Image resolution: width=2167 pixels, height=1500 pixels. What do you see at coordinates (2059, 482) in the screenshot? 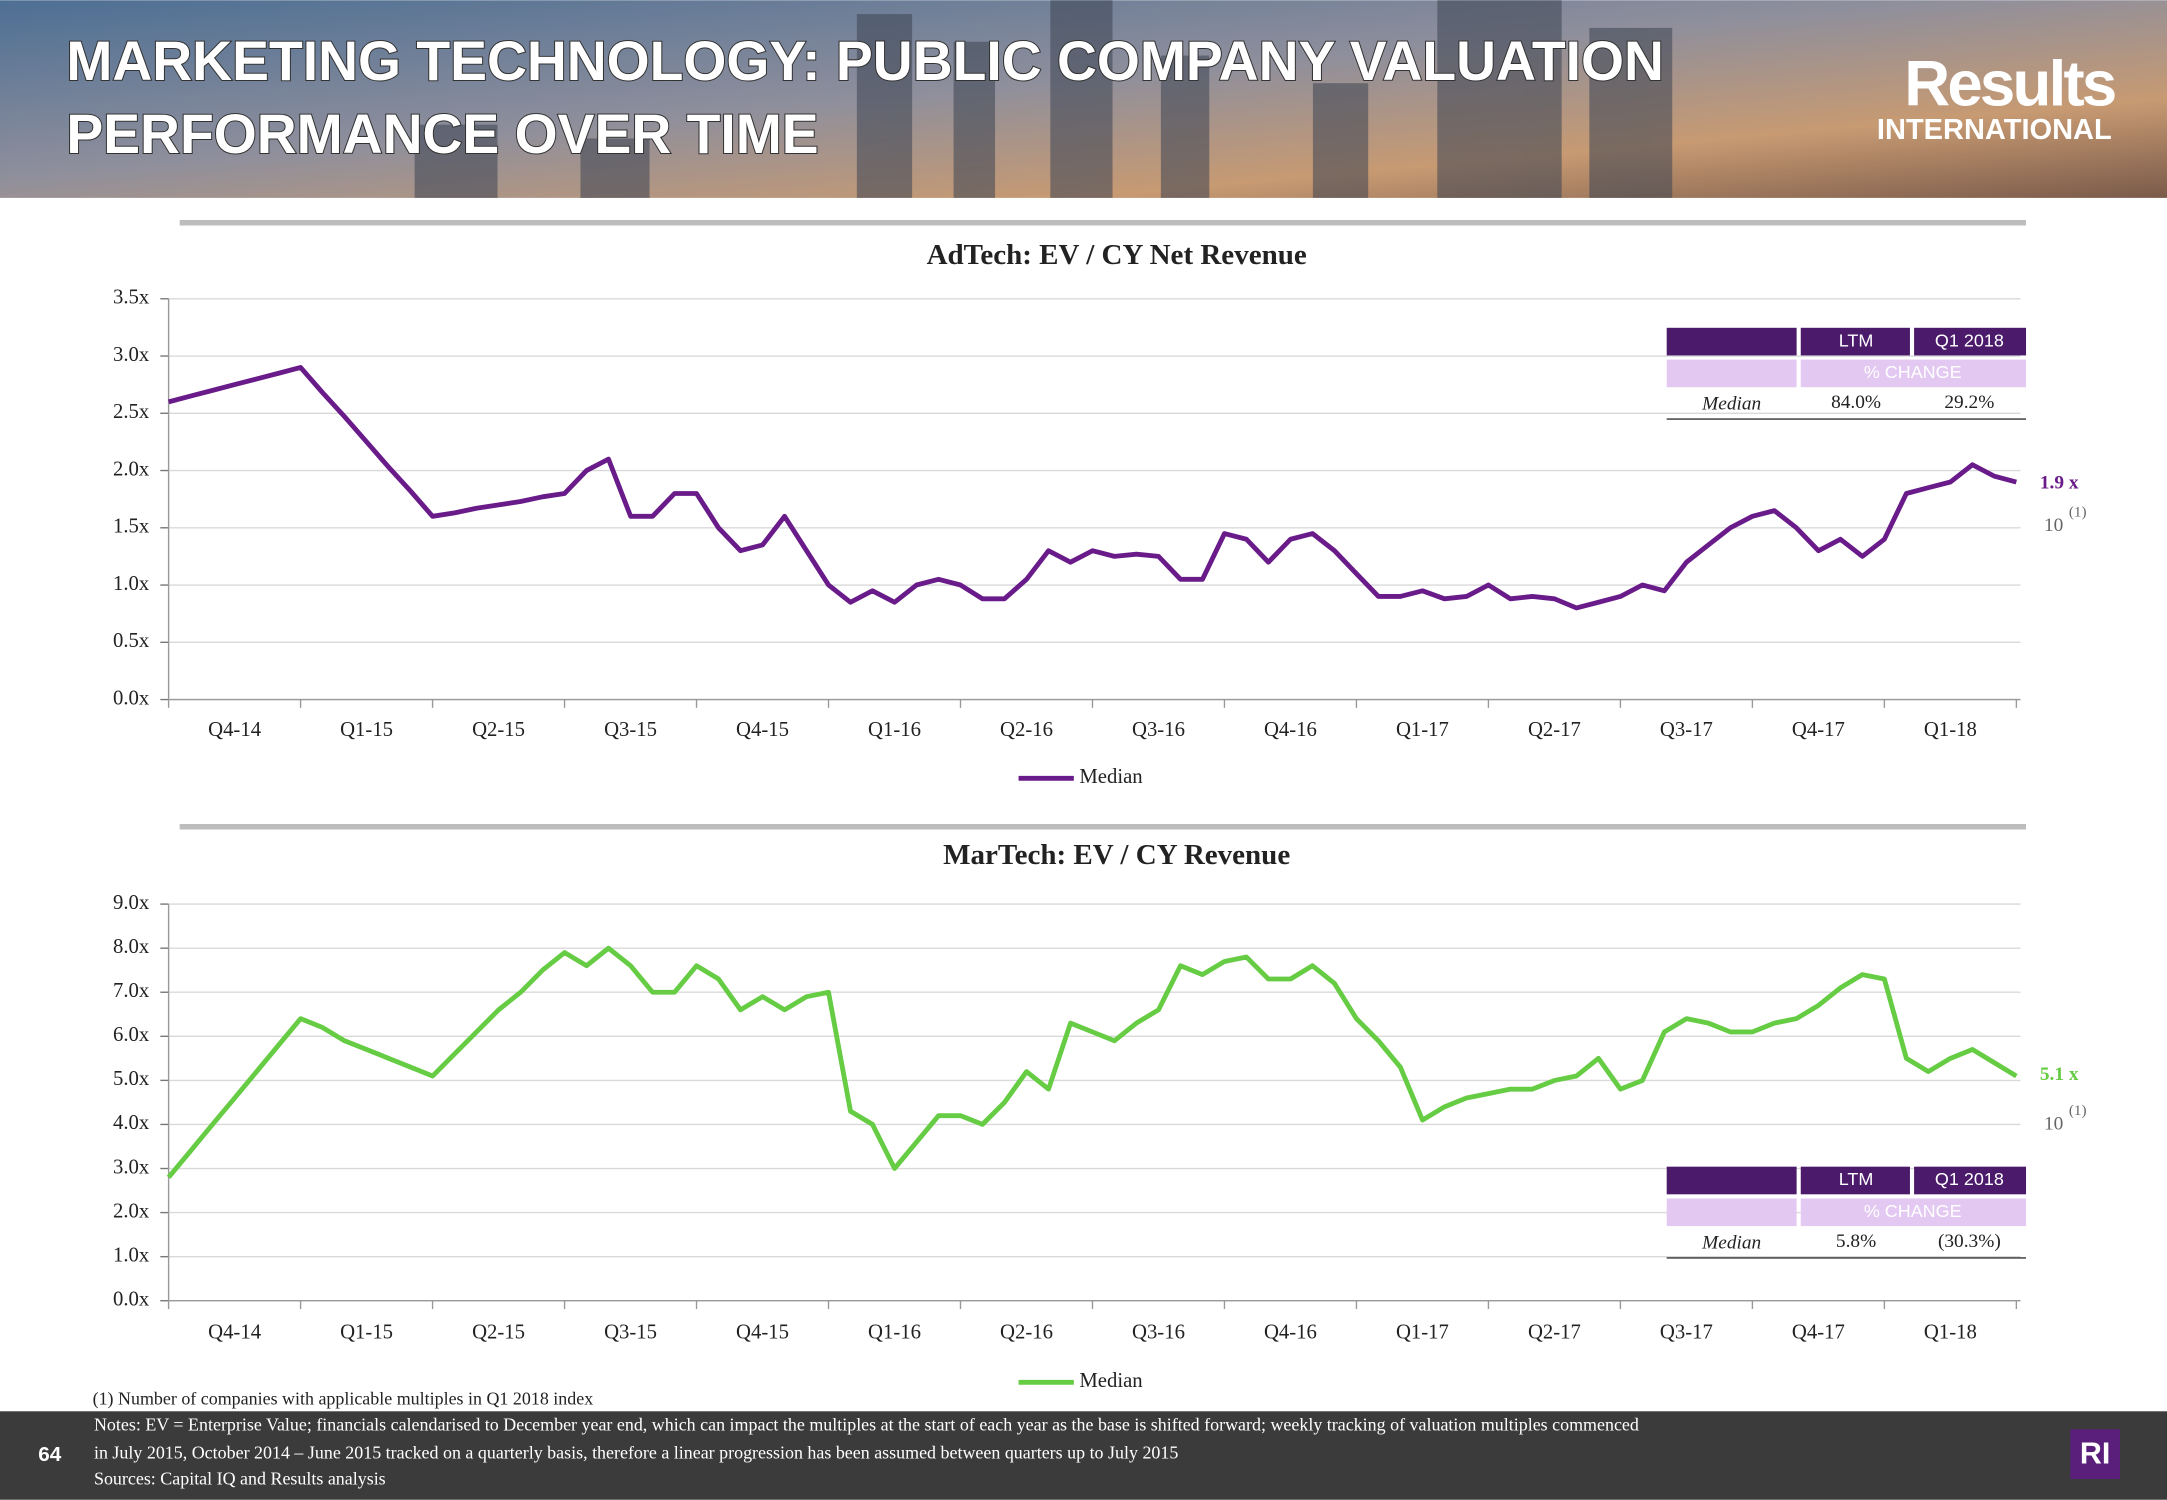
I see `end-label: 1.9 x` at bounding box center [2059, 482].